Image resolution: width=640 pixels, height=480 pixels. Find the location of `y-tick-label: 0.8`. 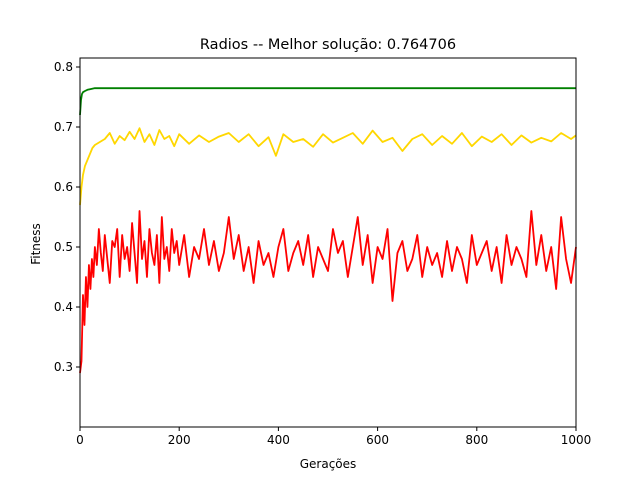

y-tick-label: 0.8 is located at coordinates (63, 67).